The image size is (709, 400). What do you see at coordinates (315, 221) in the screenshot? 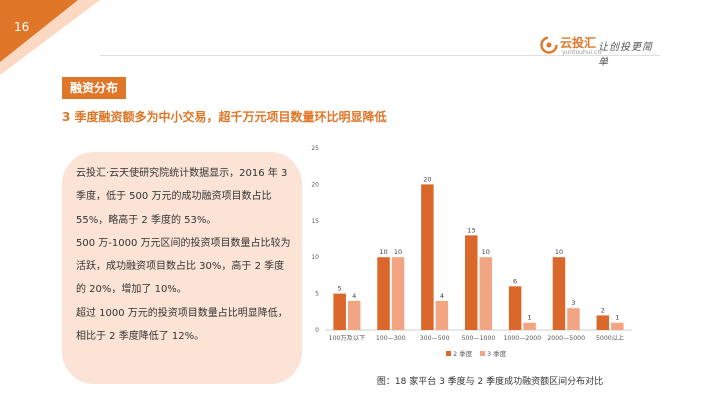
I see `y-tick-label: 15` at bounding box center [315, 221].